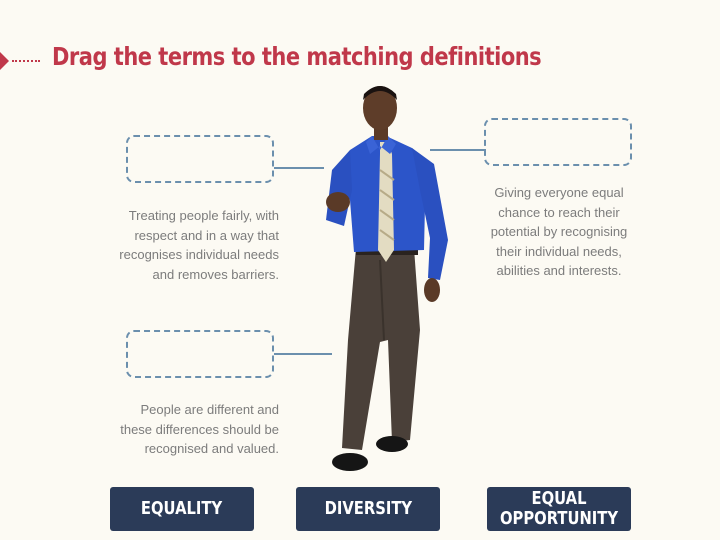 The width and height of the screenshot is (720, 540). I want to click on dropzone-bottom-left, so click(200, 354).